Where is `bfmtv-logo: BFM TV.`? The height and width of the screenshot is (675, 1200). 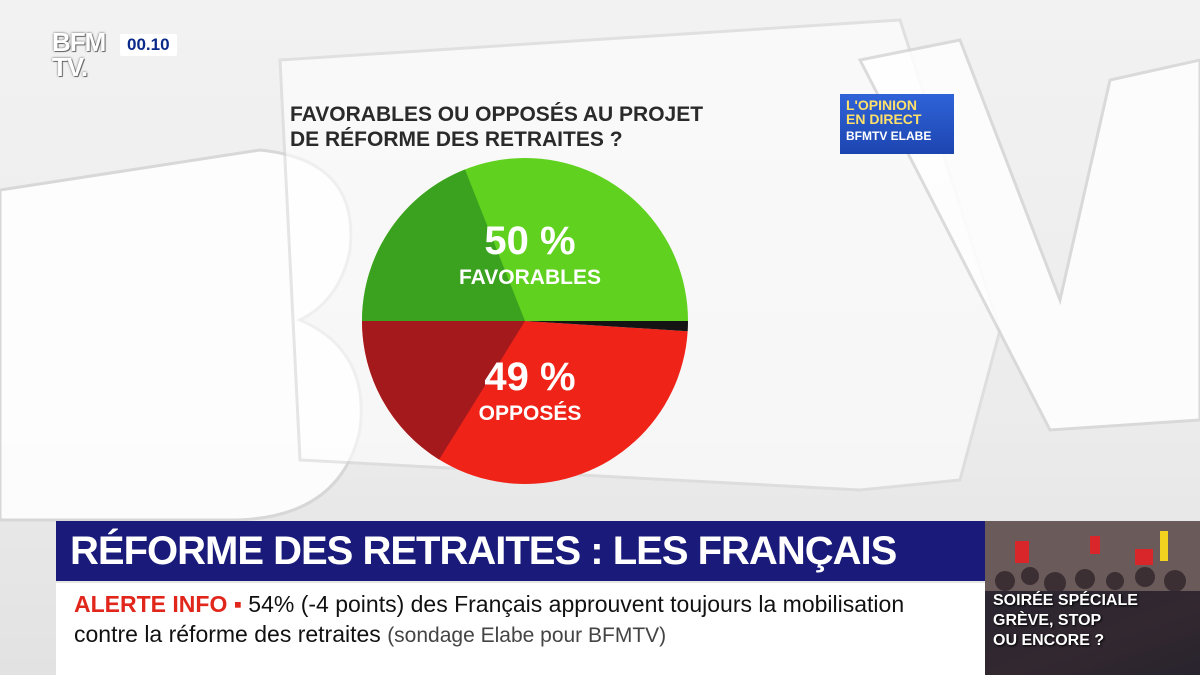
bfmtv-logo: BFM TV. is located at coordinates (83, 56).